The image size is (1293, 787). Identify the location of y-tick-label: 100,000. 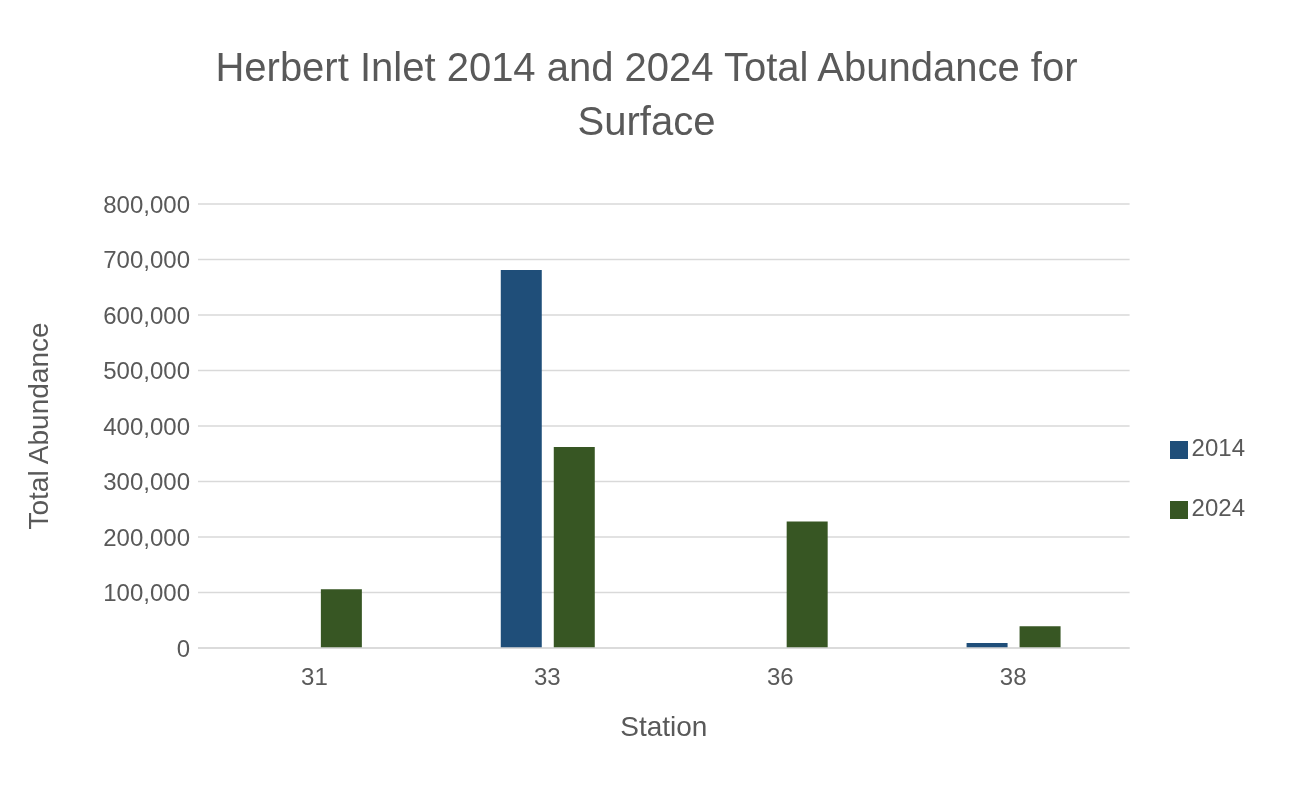
(146, 593).